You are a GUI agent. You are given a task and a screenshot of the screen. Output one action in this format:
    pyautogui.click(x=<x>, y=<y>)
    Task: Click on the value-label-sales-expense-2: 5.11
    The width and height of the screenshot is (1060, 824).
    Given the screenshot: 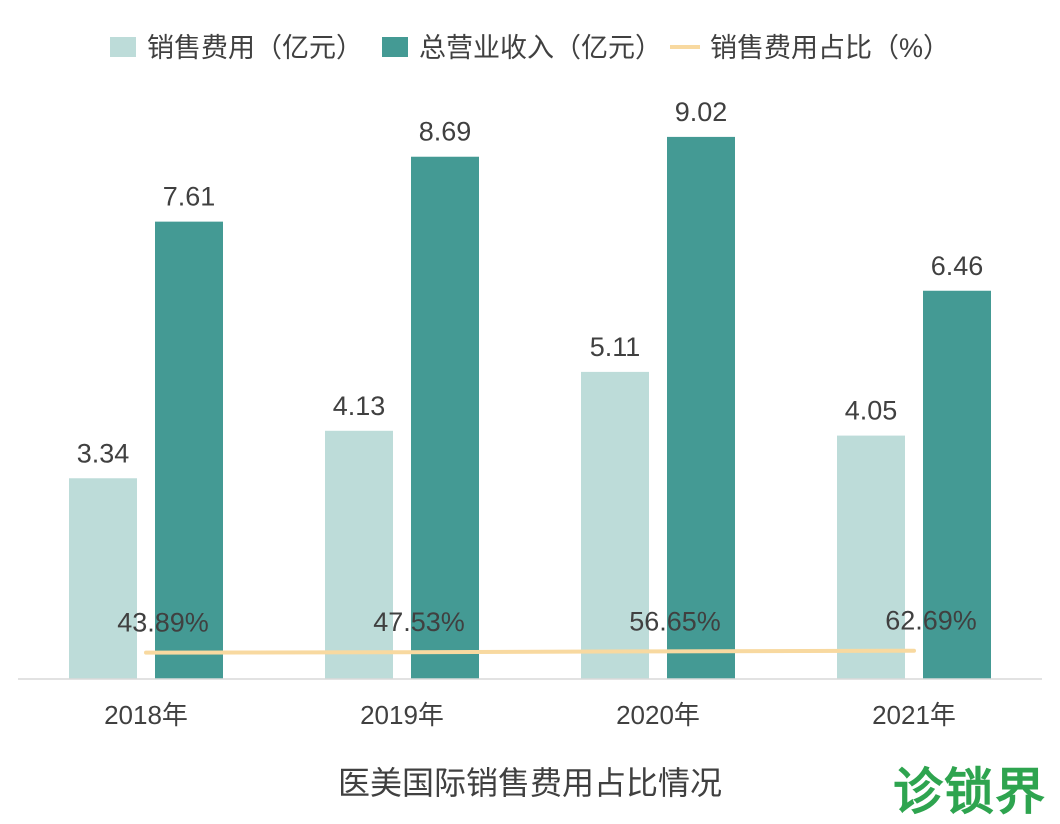 What is the action you would take?
    pyautogui.click(x=615, y=347)
    